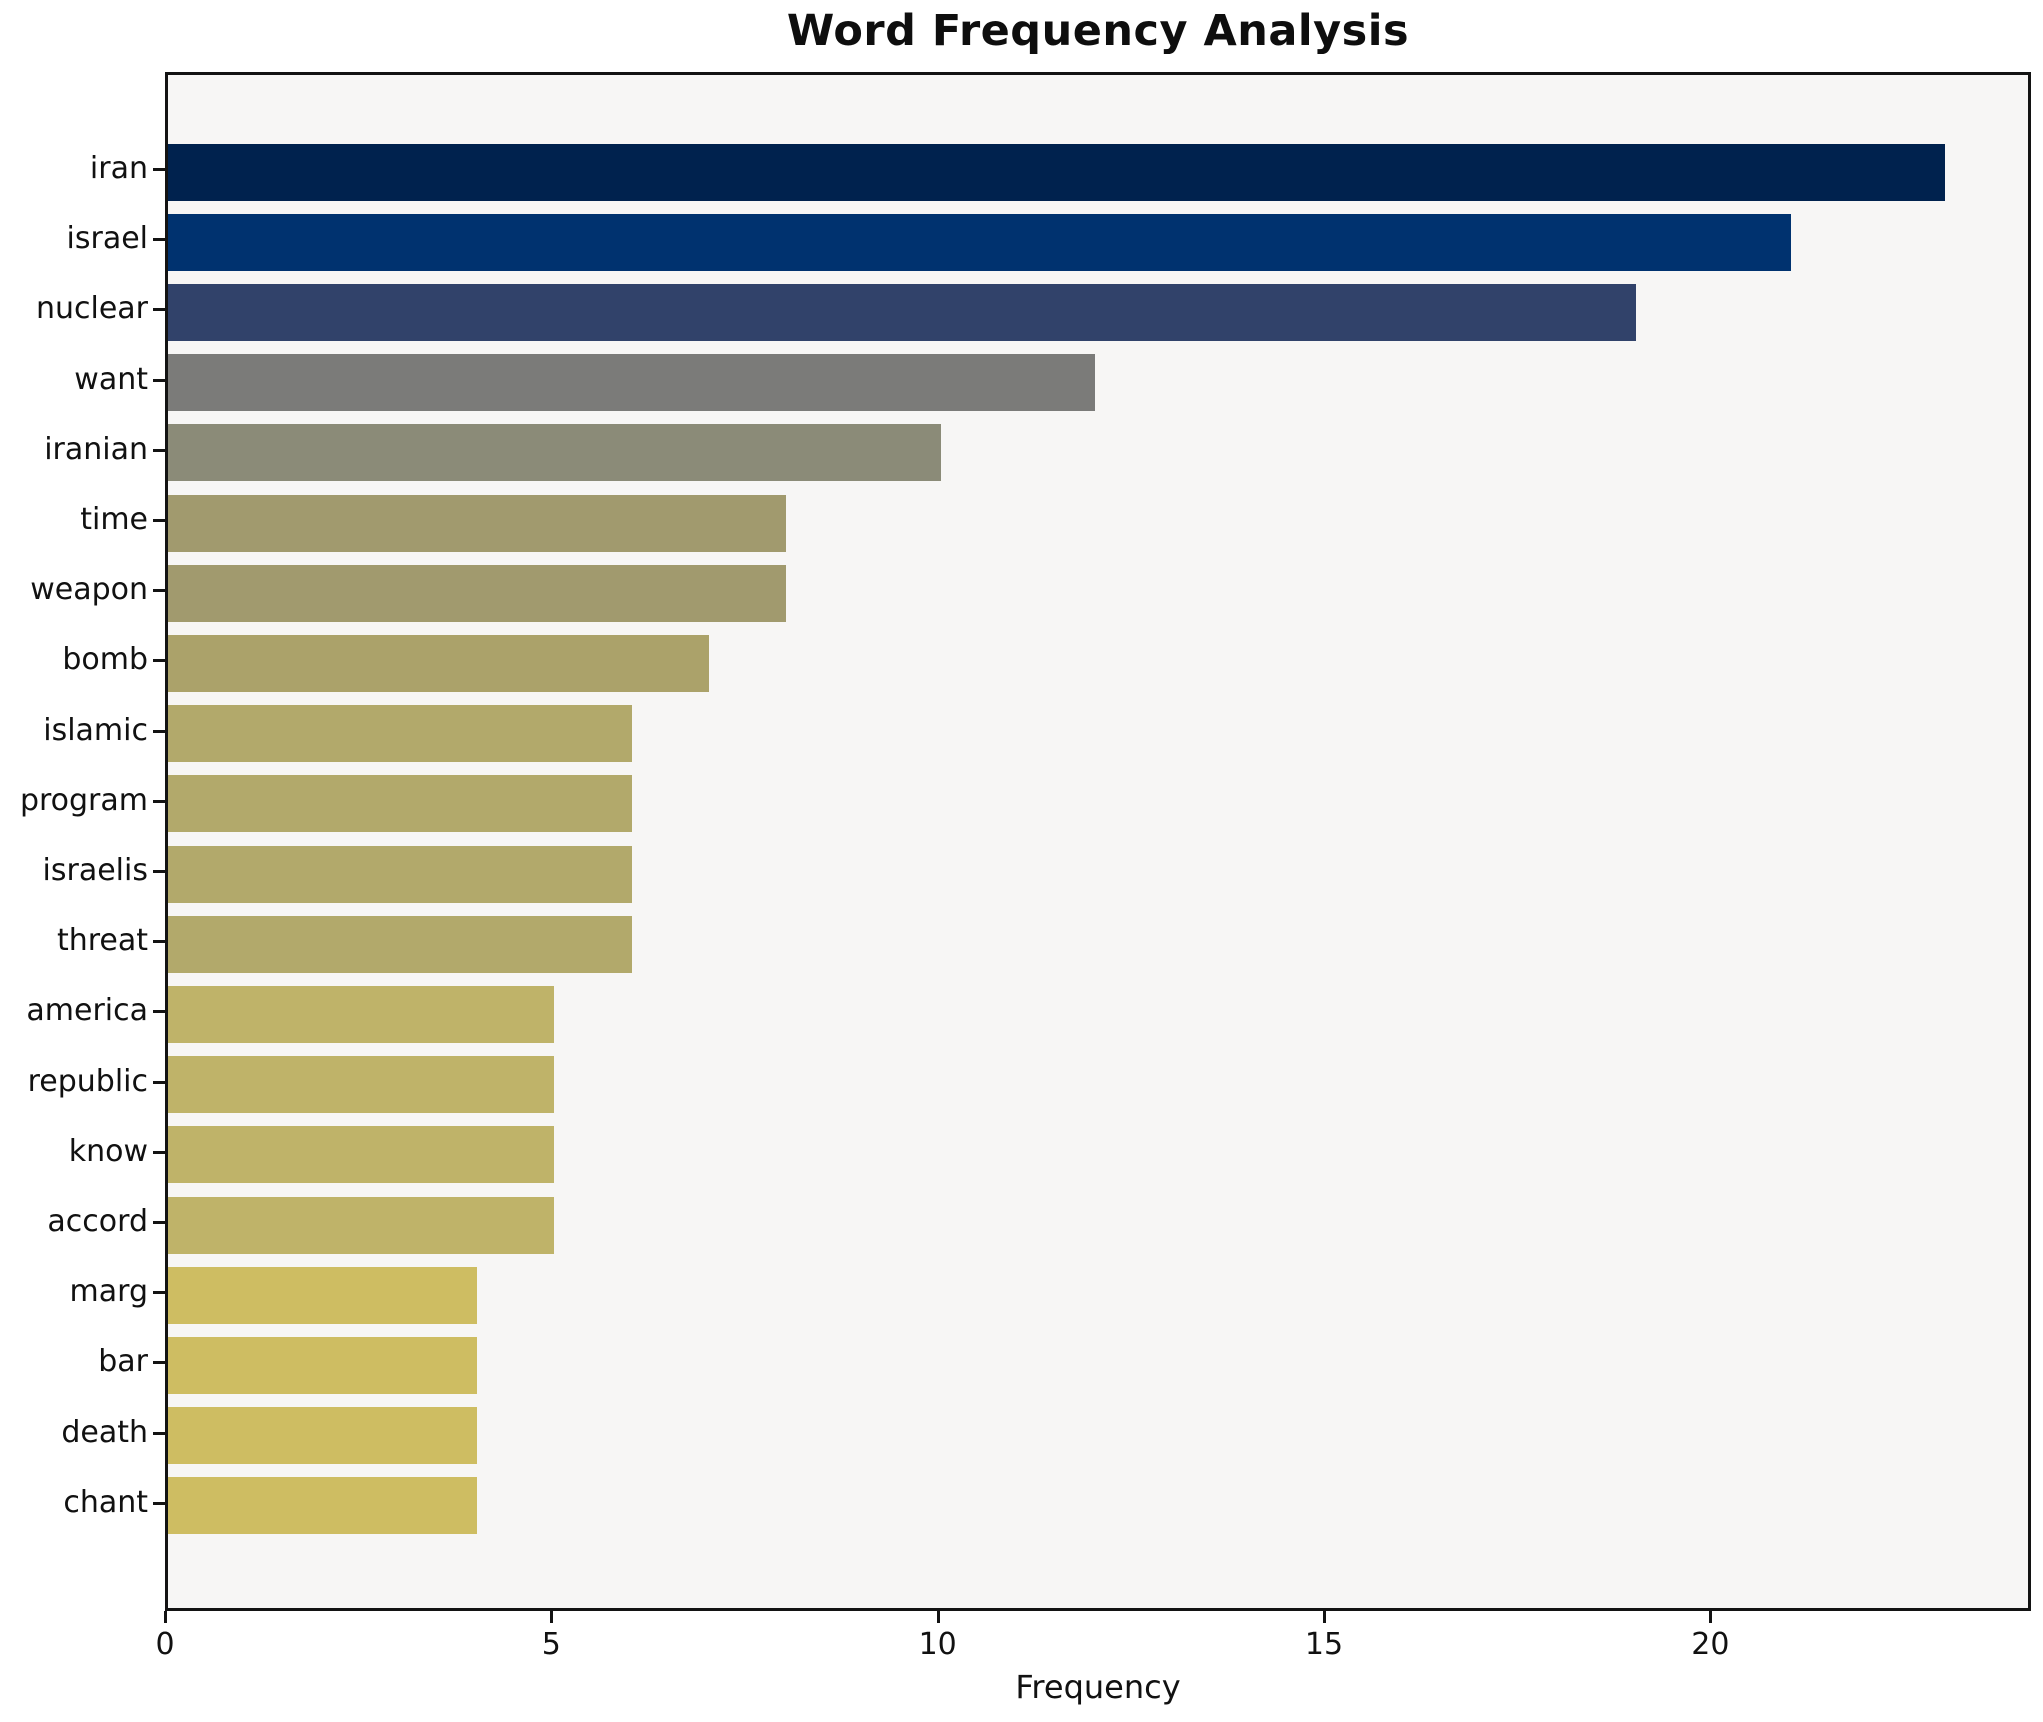  I want to click on bar-chant, so click(323, 1506).